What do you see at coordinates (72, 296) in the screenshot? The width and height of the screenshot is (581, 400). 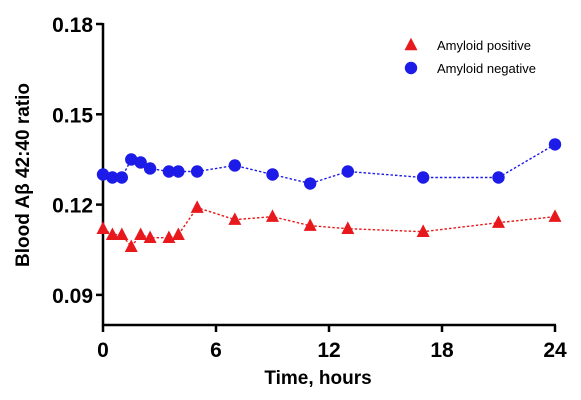 I see `y-tick-label: 0.09` at bounding box center [72, 296].